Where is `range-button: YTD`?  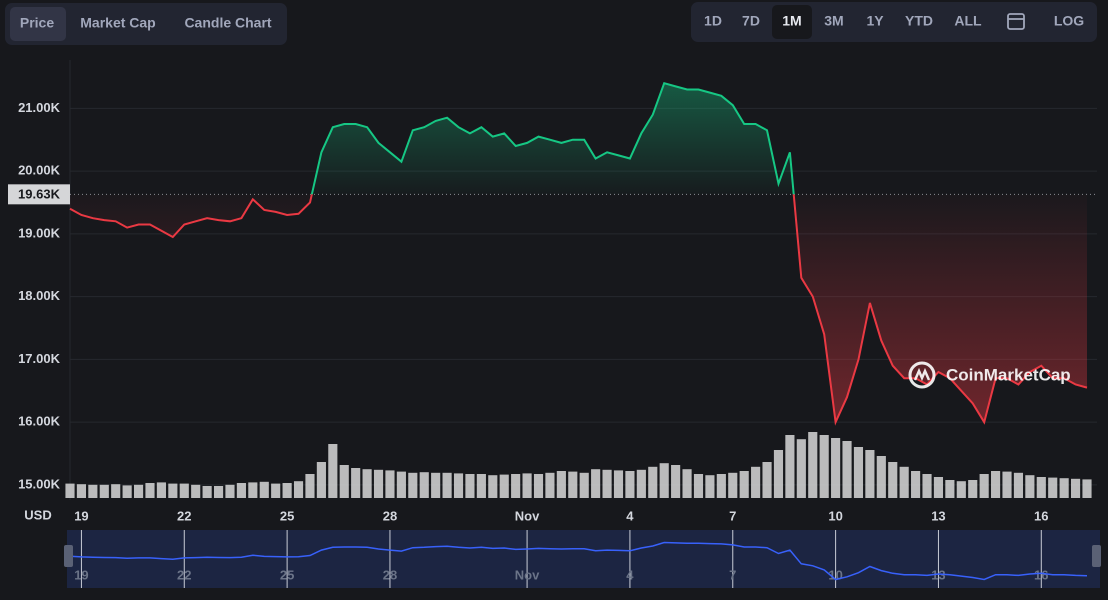 range-button: YTD is located at coordinates (919, 21).